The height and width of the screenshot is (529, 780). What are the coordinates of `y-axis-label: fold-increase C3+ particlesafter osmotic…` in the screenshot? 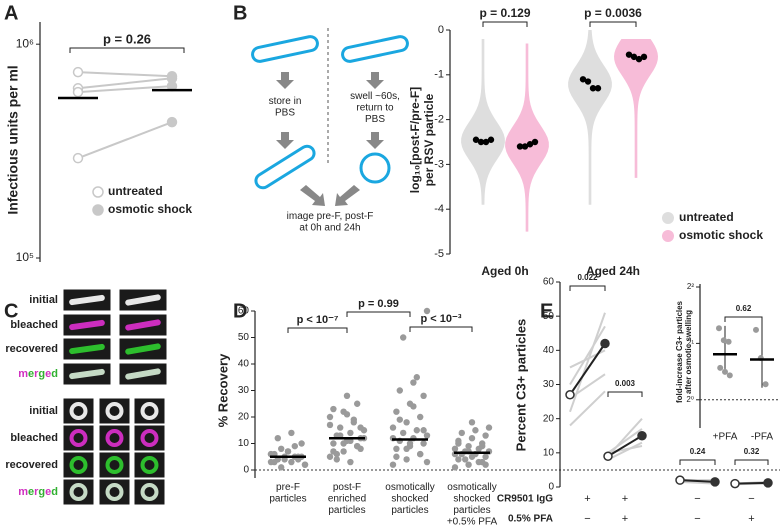 It's located at (684, 351).